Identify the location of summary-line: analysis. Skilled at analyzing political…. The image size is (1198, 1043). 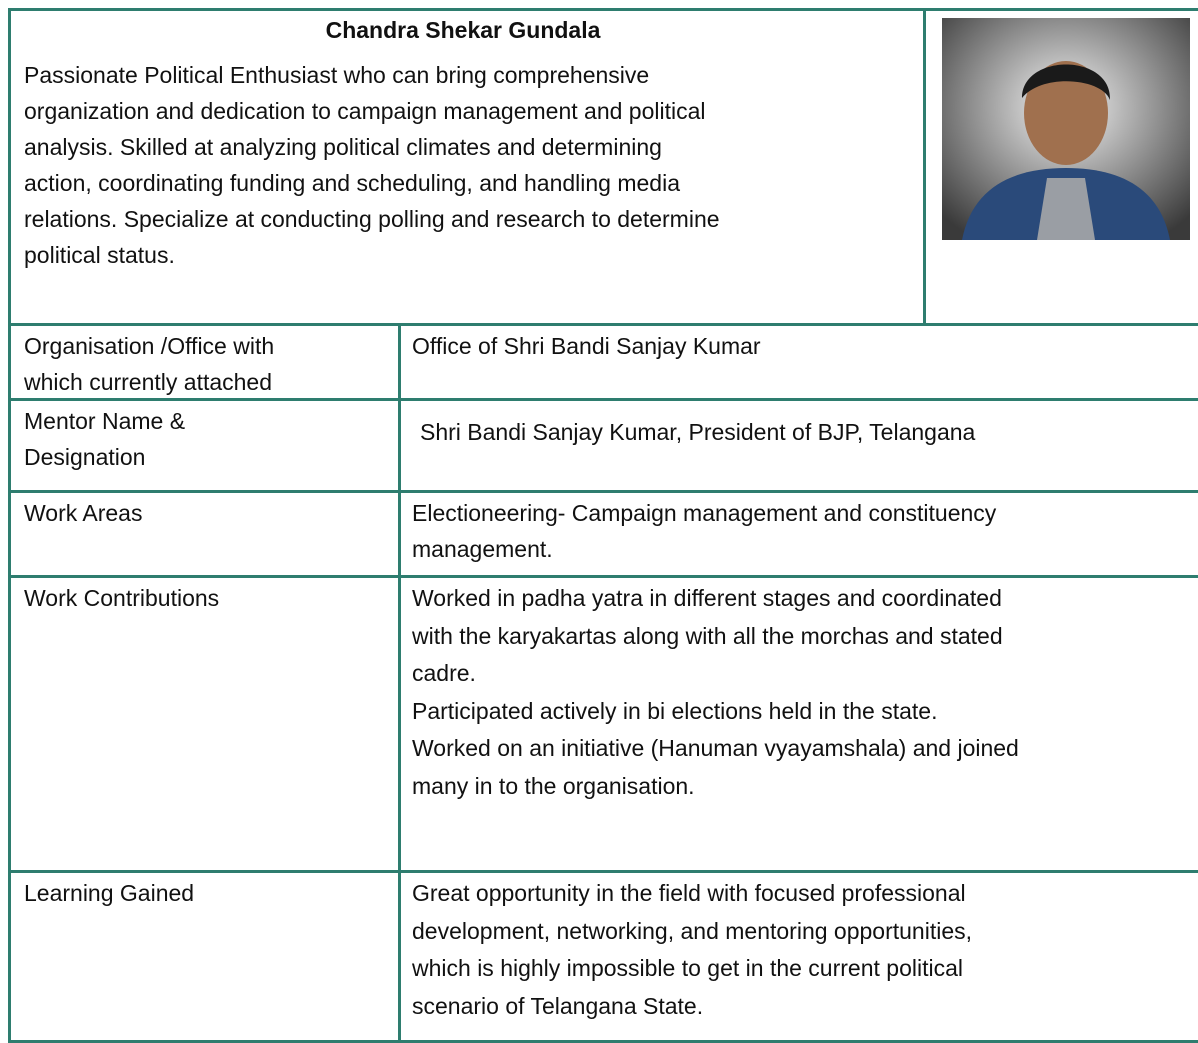
(343, 147).